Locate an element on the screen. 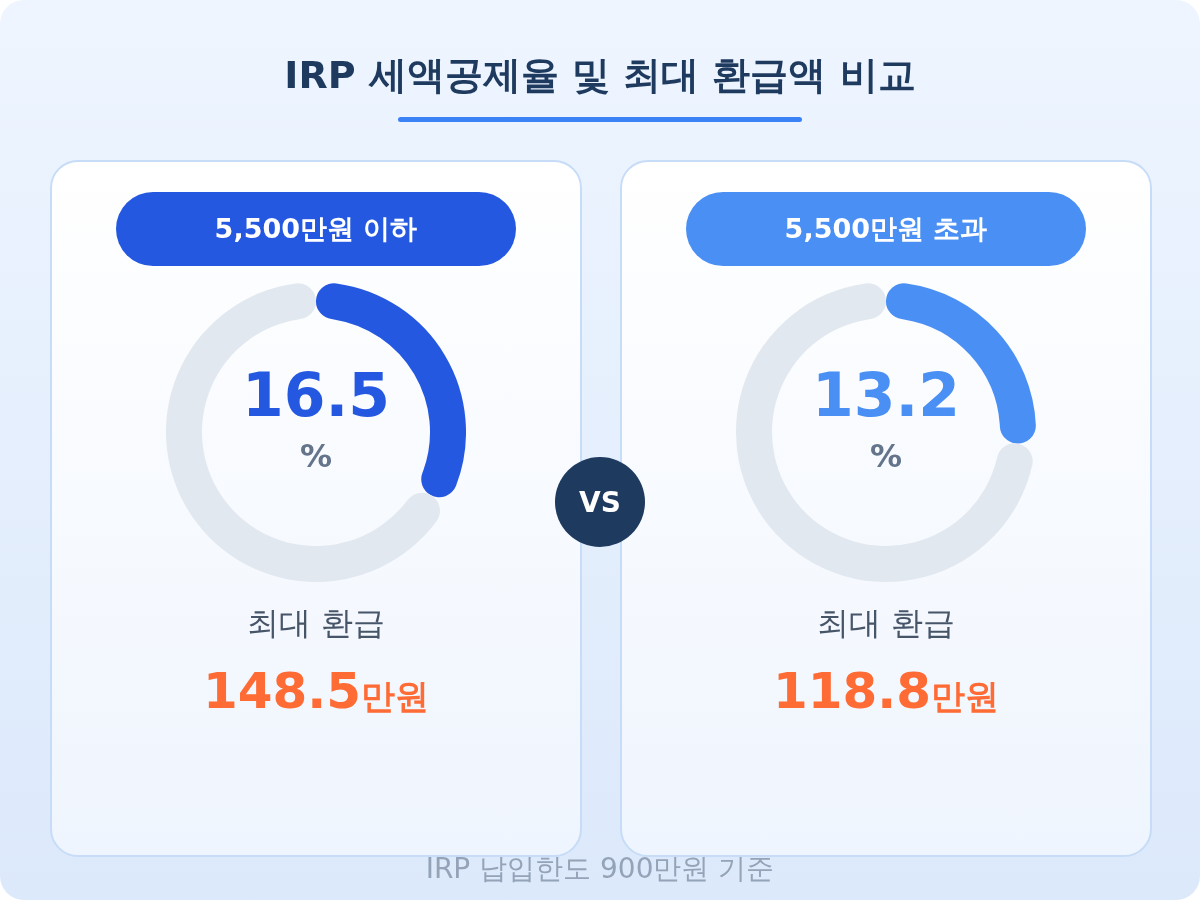 Image resolution: width=1200 pixels, height=900 pixels. chart-title: 5,500만원 이하 is located at coordinates (316, 229).